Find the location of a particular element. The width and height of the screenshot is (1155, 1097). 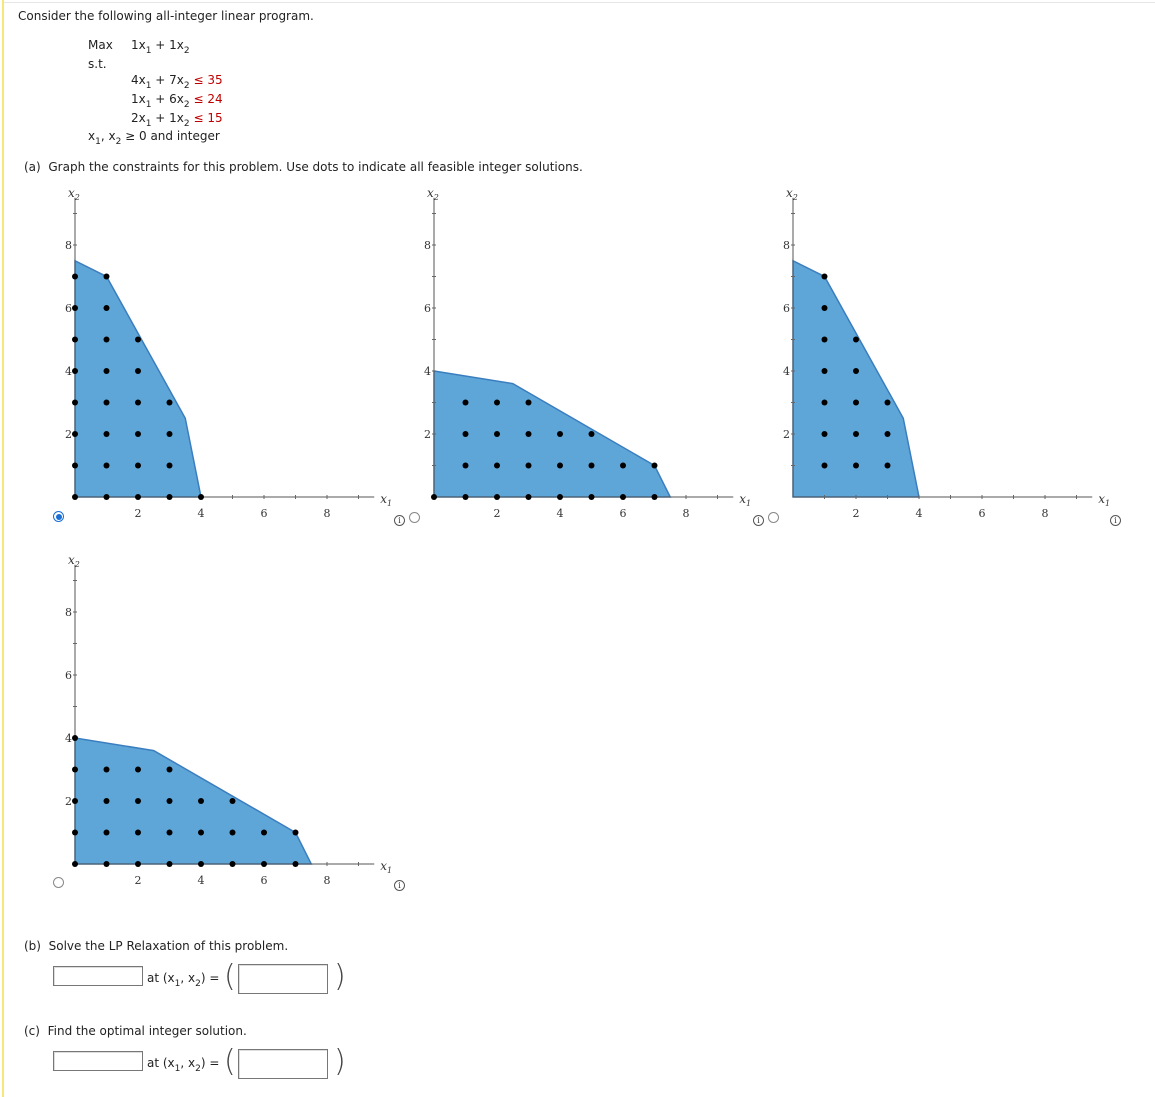

close-paren: ) is located at coordinates (340, 976).